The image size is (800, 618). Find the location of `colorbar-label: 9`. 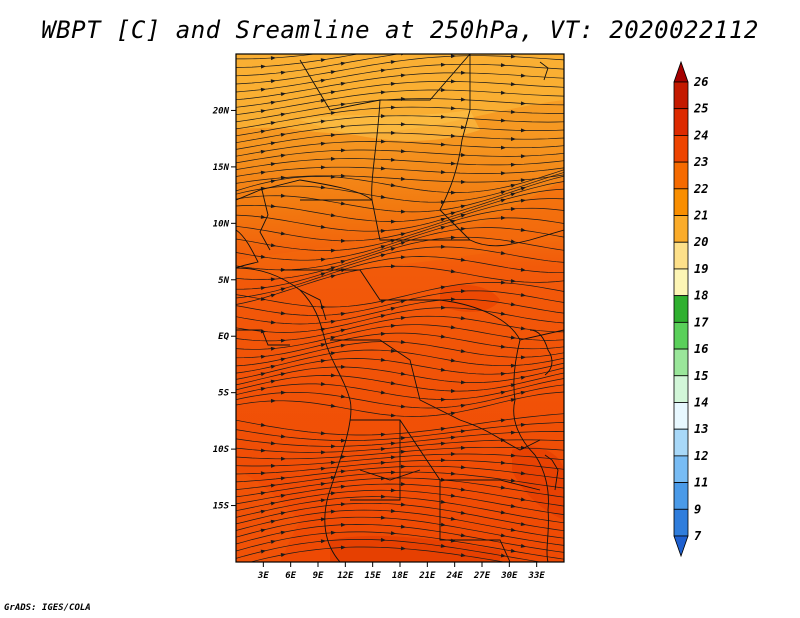

colorbar-label: 9 is located at coordinates (697, 509).